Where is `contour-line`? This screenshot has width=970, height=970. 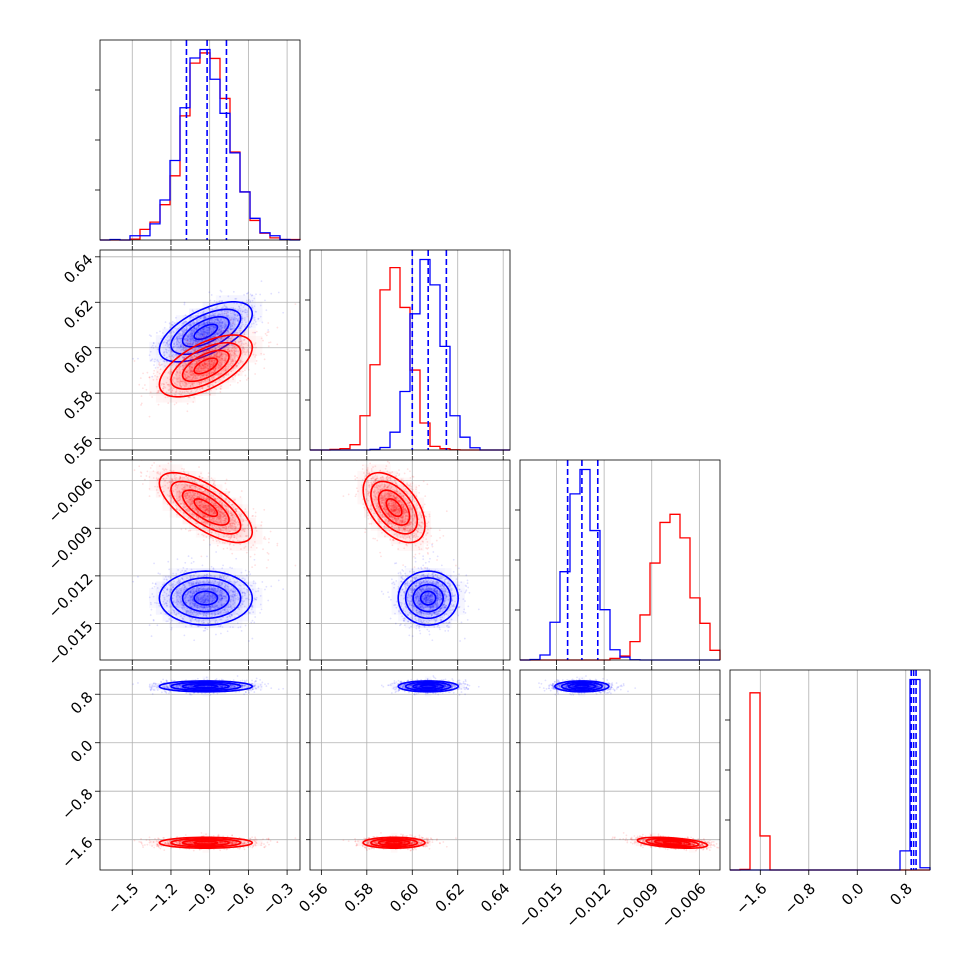 contour-line is located at coordinates (205, 366).